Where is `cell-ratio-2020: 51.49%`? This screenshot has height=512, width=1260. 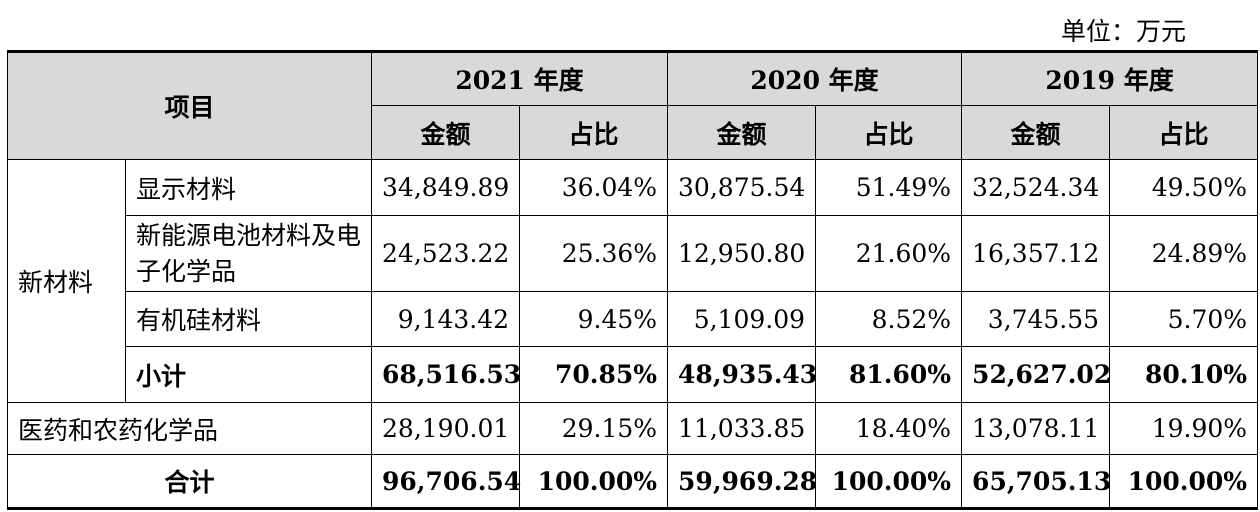 cell-ratio-2020: 51.49% is located at coordinates (889, 187).